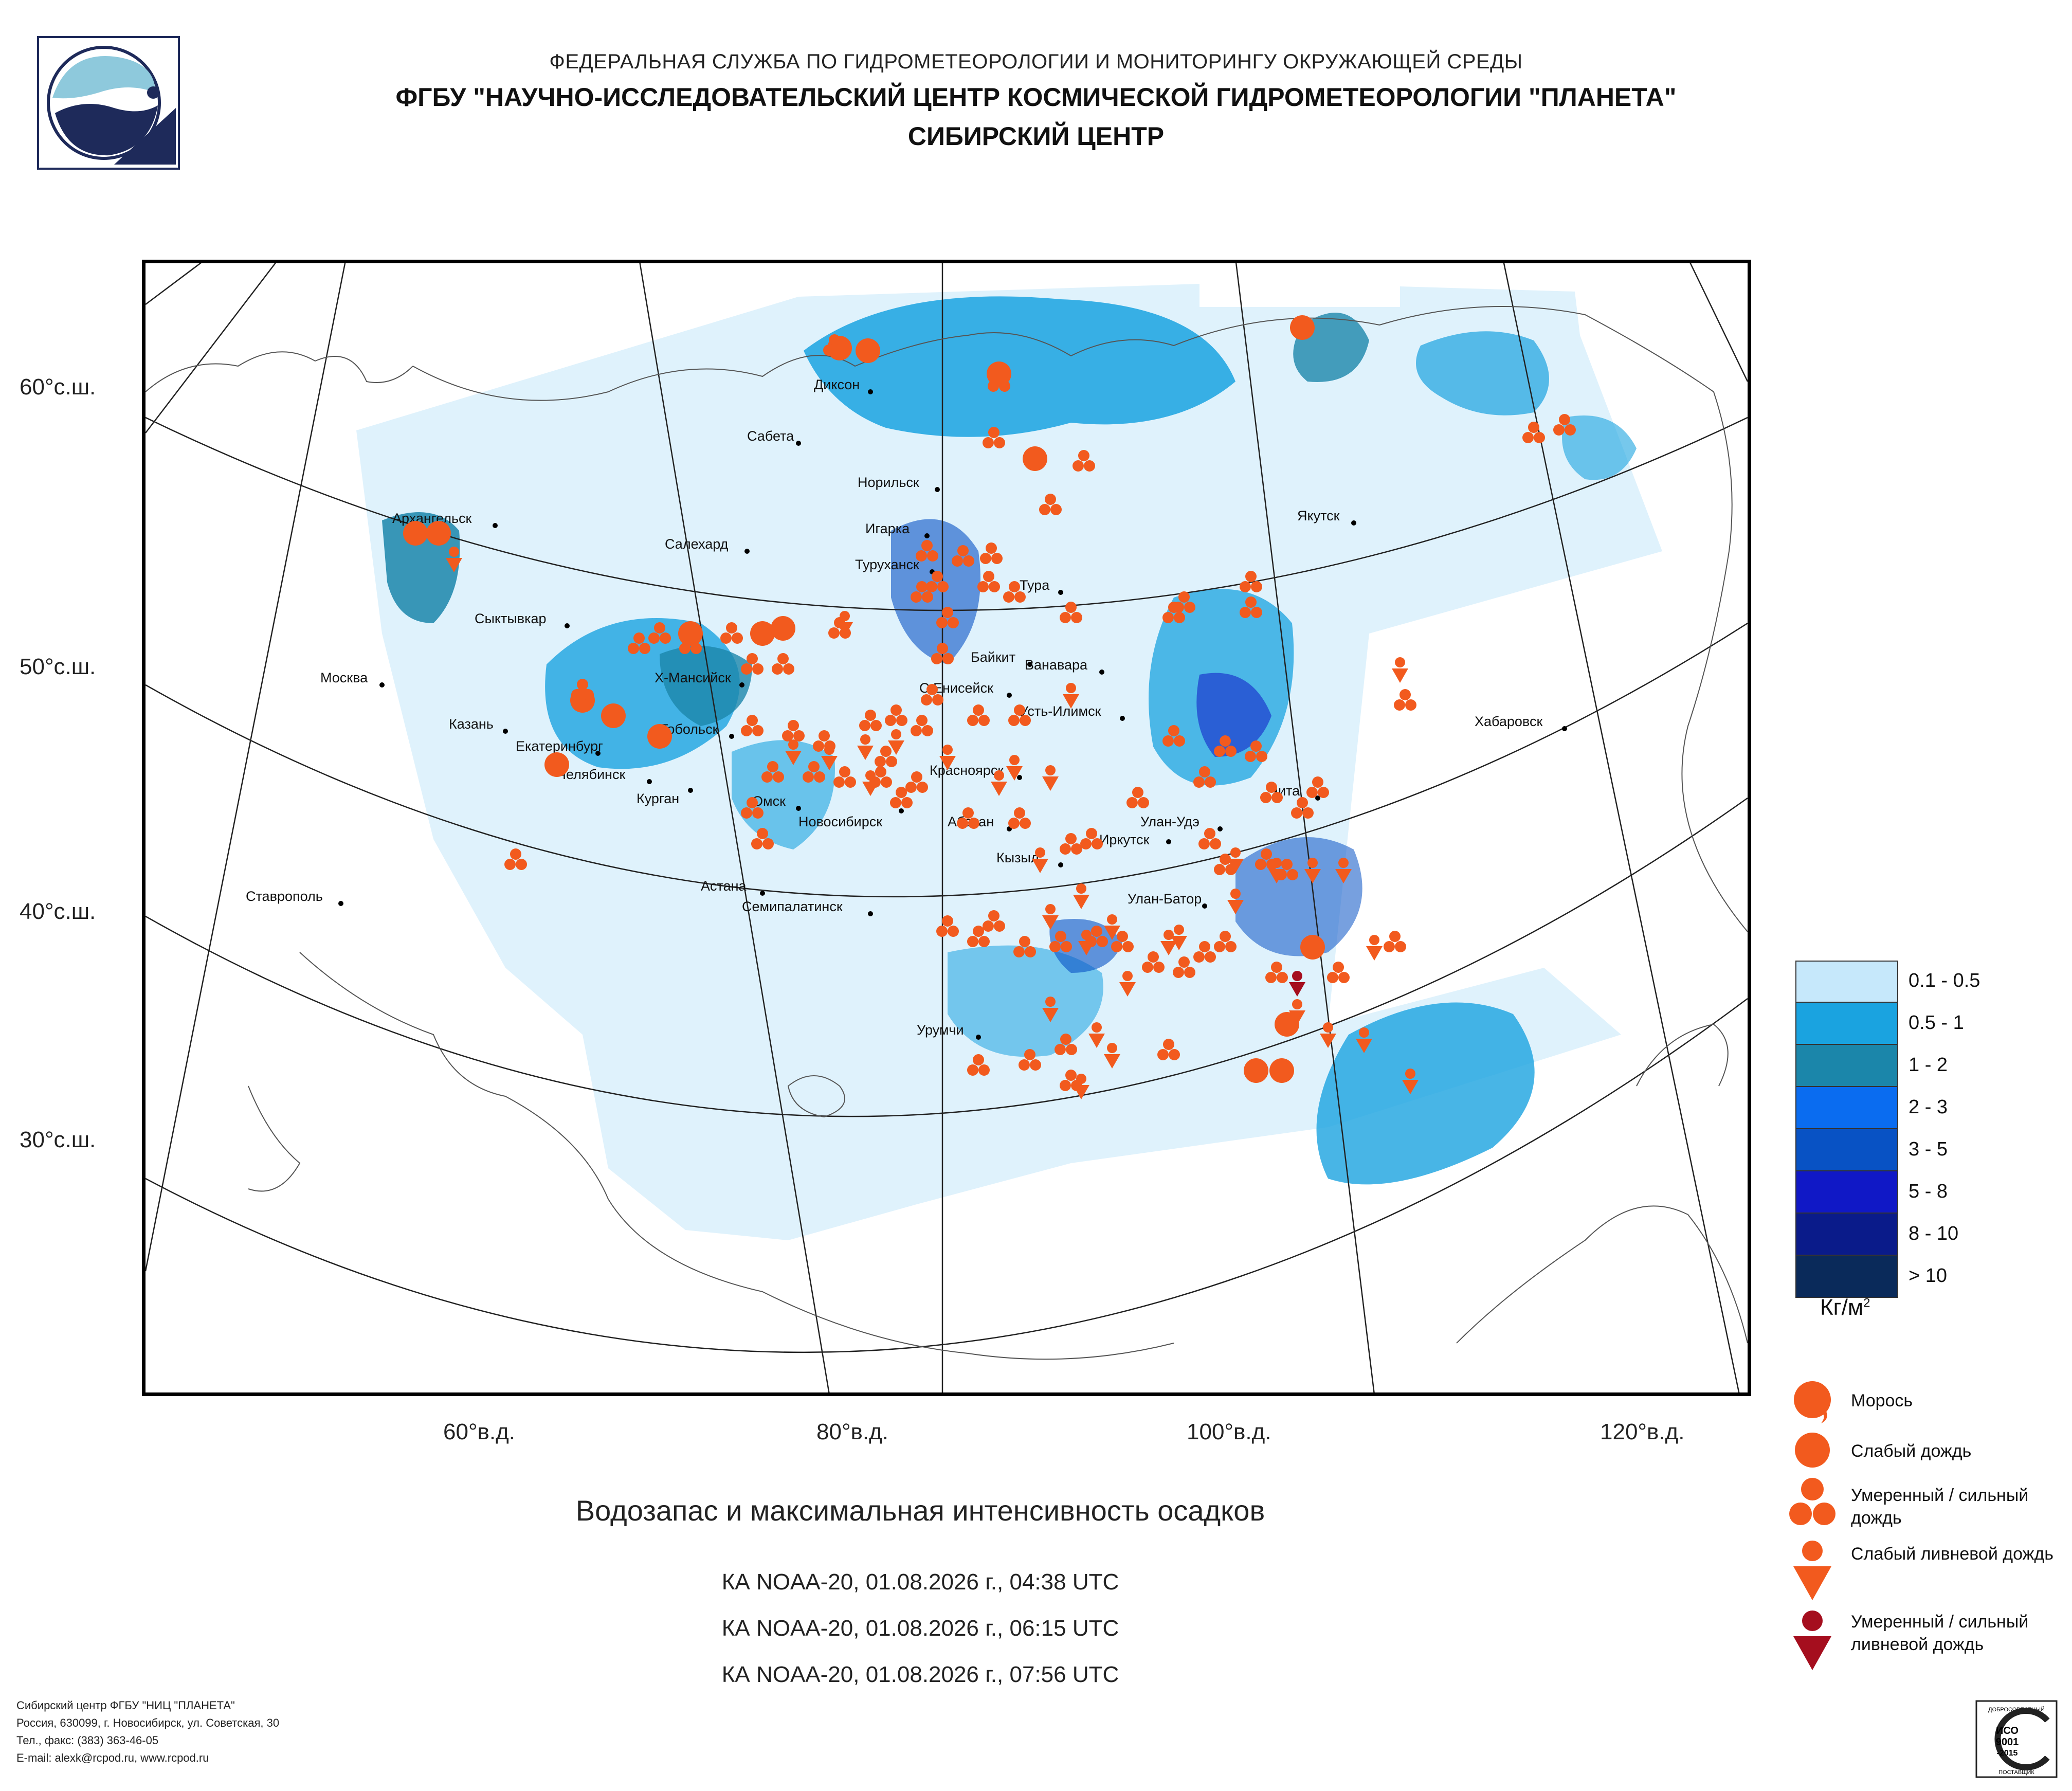 The width and height of the screenshot is (2072, 1791). I want to click on svg-text: Ванавара, so click(1056, 665).